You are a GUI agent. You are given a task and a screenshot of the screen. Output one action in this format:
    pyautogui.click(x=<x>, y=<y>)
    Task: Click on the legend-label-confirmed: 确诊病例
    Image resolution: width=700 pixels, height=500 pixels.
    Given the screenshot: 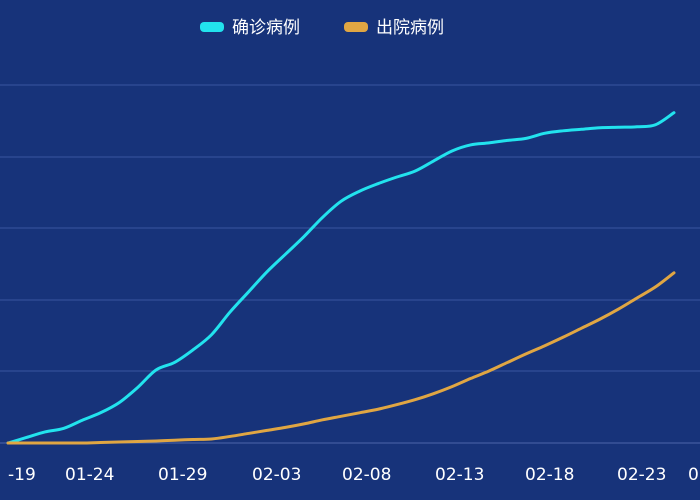 What is the action you would take?
    pyautogui.click(x=266, y=28)
    